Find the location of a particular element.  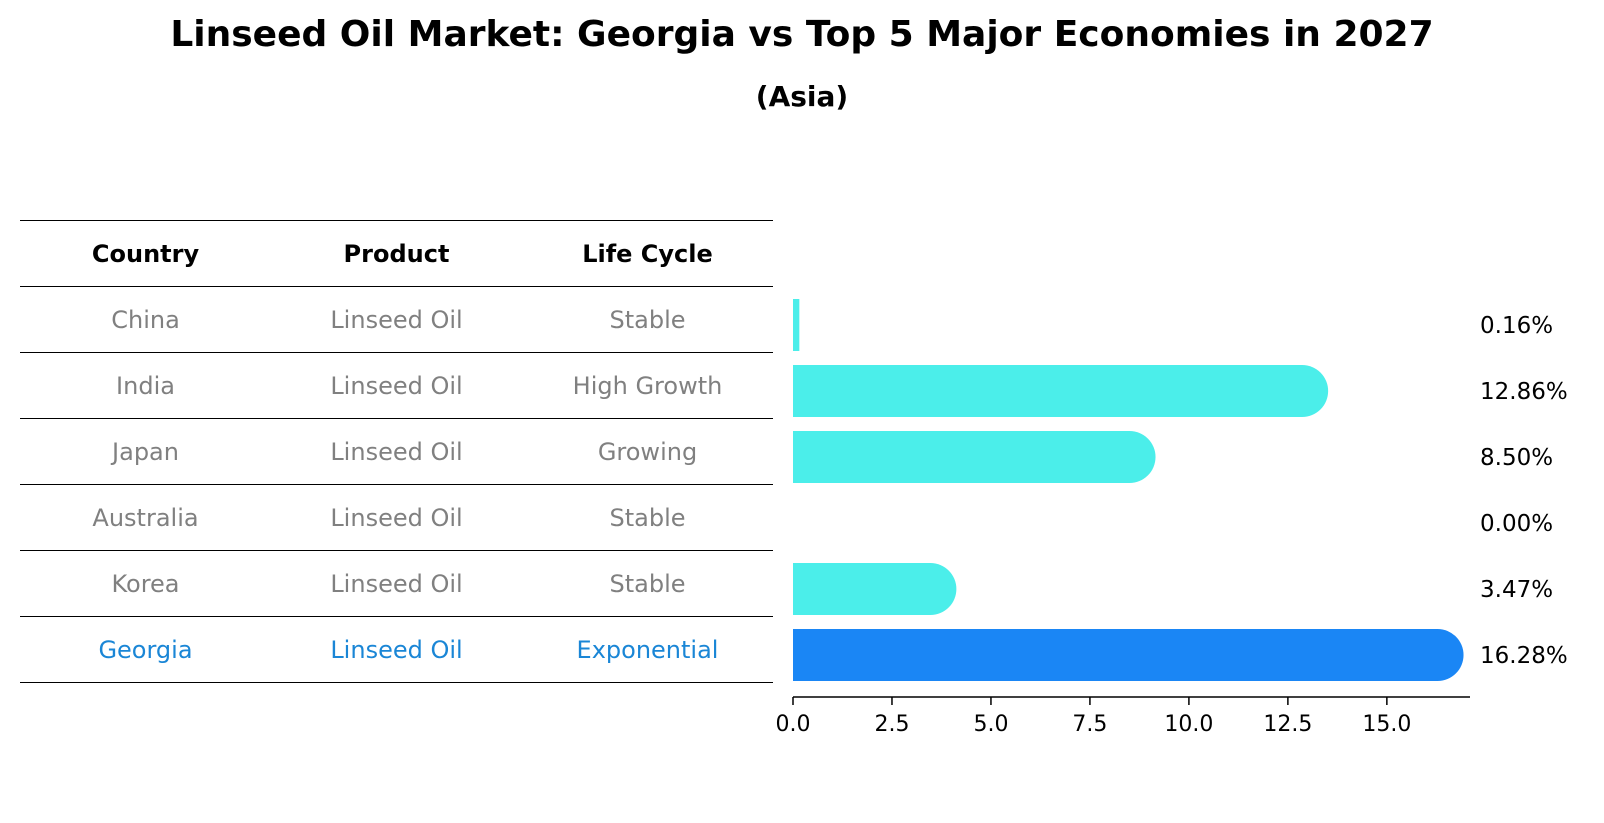

cell-life-cycle: Exponential is located at coordinates (647, 649).